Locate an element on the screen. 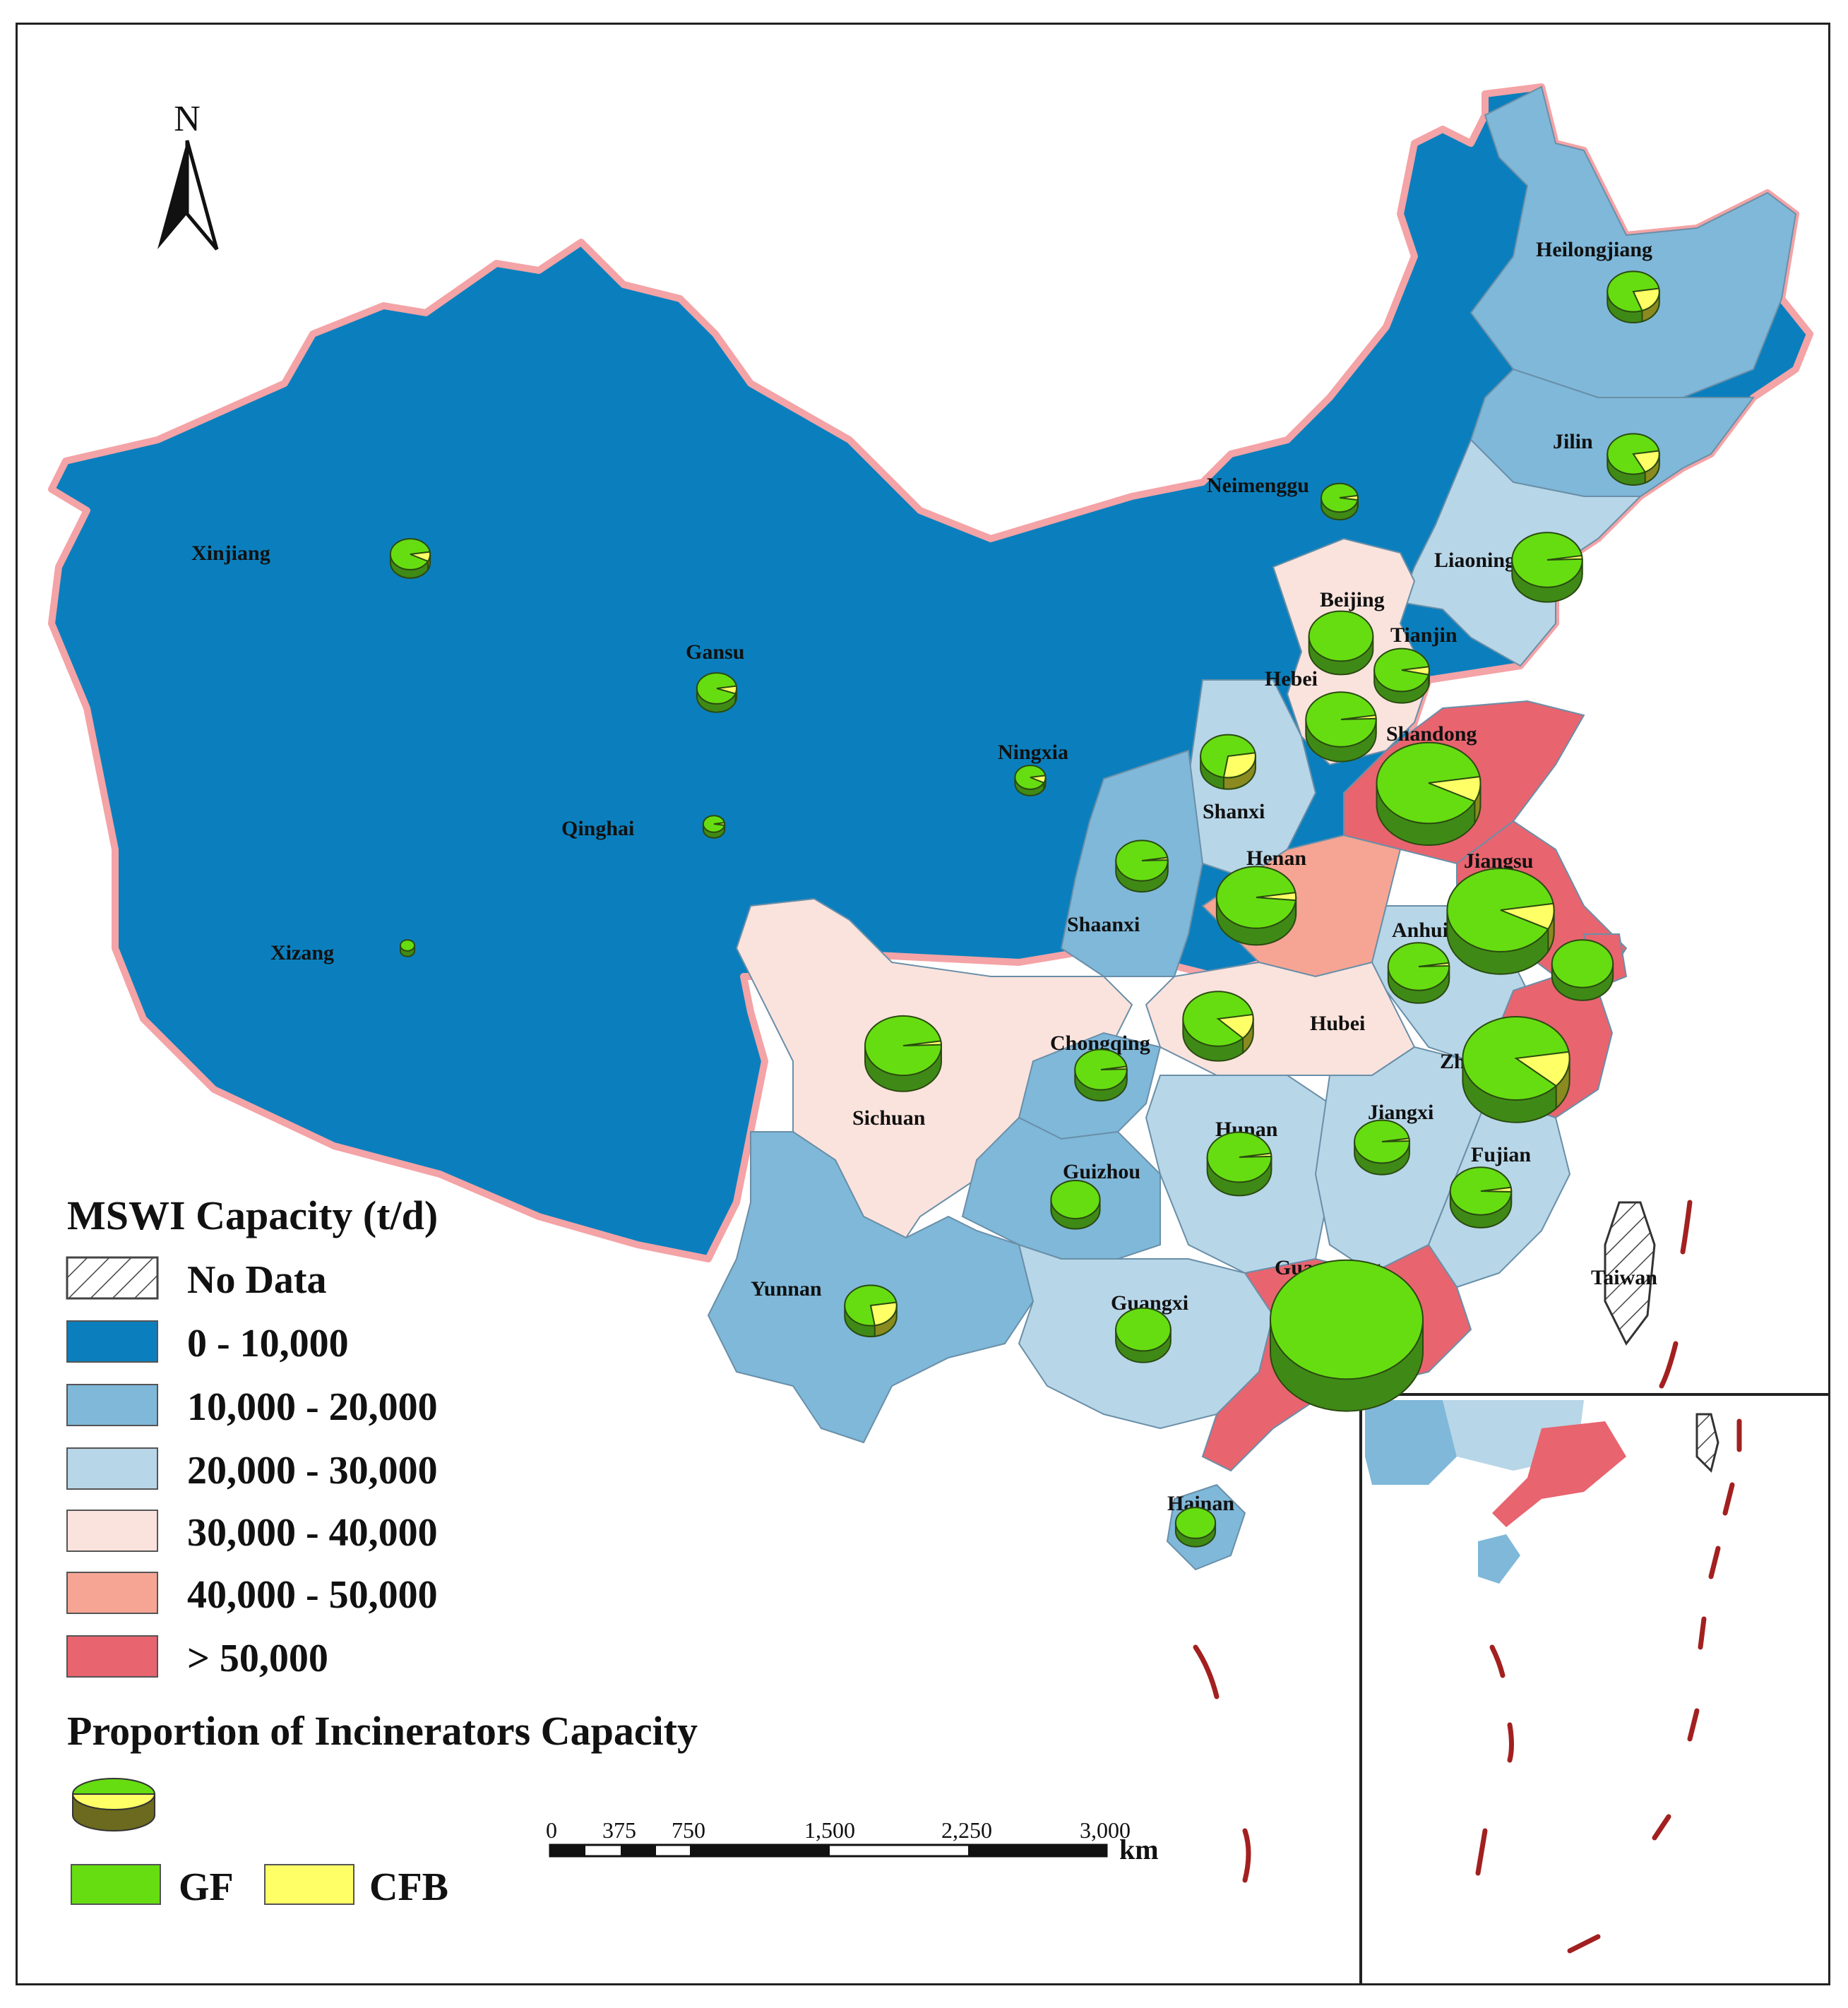  pie-zhejiang is located at coordinates (1516, 1069).